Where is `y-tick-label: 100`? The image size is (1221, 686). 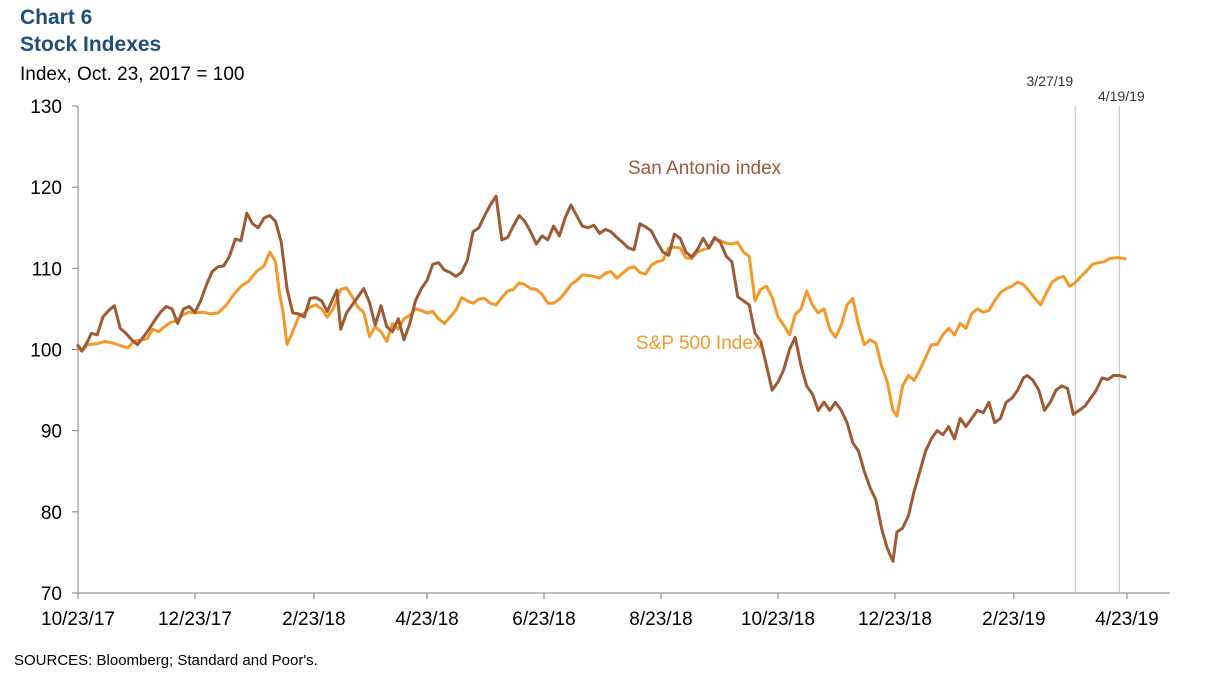 y-tick-label: 100 is located at coordinates (46, 351).